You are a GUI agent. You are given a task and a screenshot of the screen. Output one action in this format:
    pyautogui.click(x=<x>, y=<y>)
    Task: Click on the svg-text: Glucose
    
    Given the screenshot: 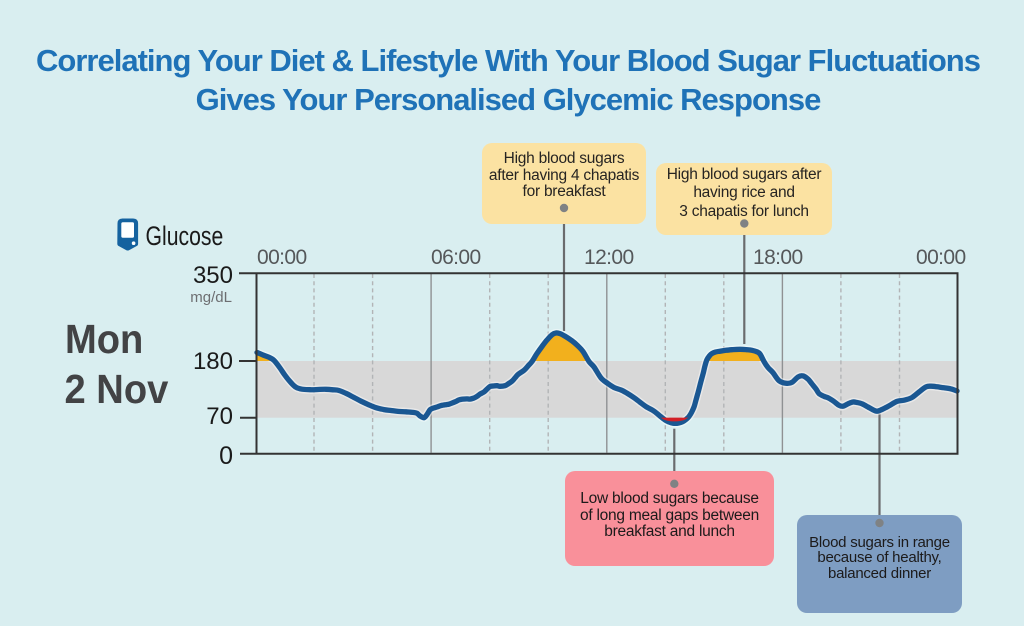 What is the action you would take?
    pyautogui.click(x=185, y=237)
    